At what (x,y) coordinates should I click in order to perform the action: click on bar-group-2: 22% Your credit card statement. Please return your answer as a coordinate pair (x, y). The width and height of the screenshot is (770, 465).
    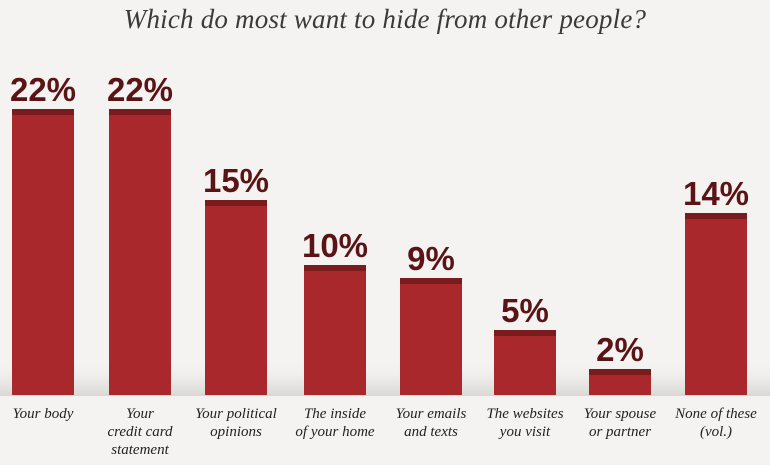
    Looking at the image, I should click on (140, 264).